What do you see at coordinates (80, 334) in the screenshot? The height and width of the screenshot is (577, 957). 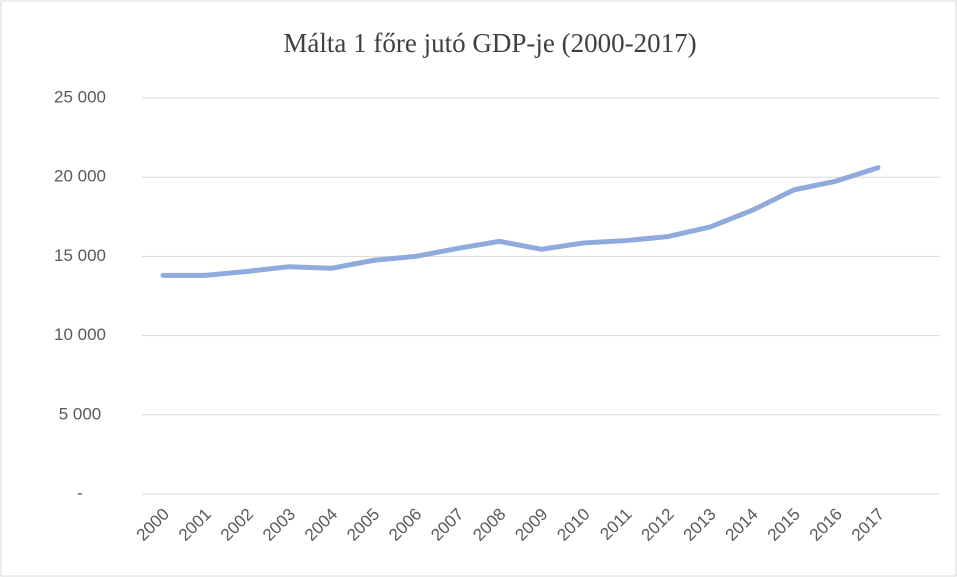 I see `y-tick-label: 10 000` at bounding box center [80, 334].